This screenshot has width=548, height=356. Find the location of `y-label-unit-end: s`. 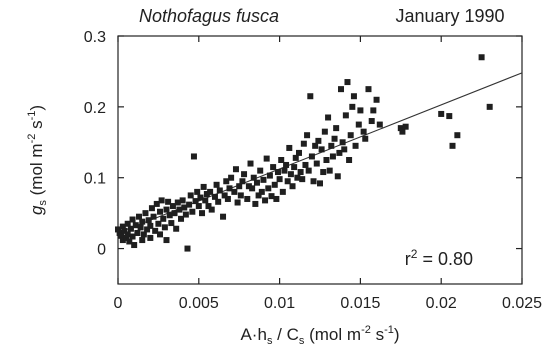

y-label-unit-end: s is located at coordinates (36, 126).